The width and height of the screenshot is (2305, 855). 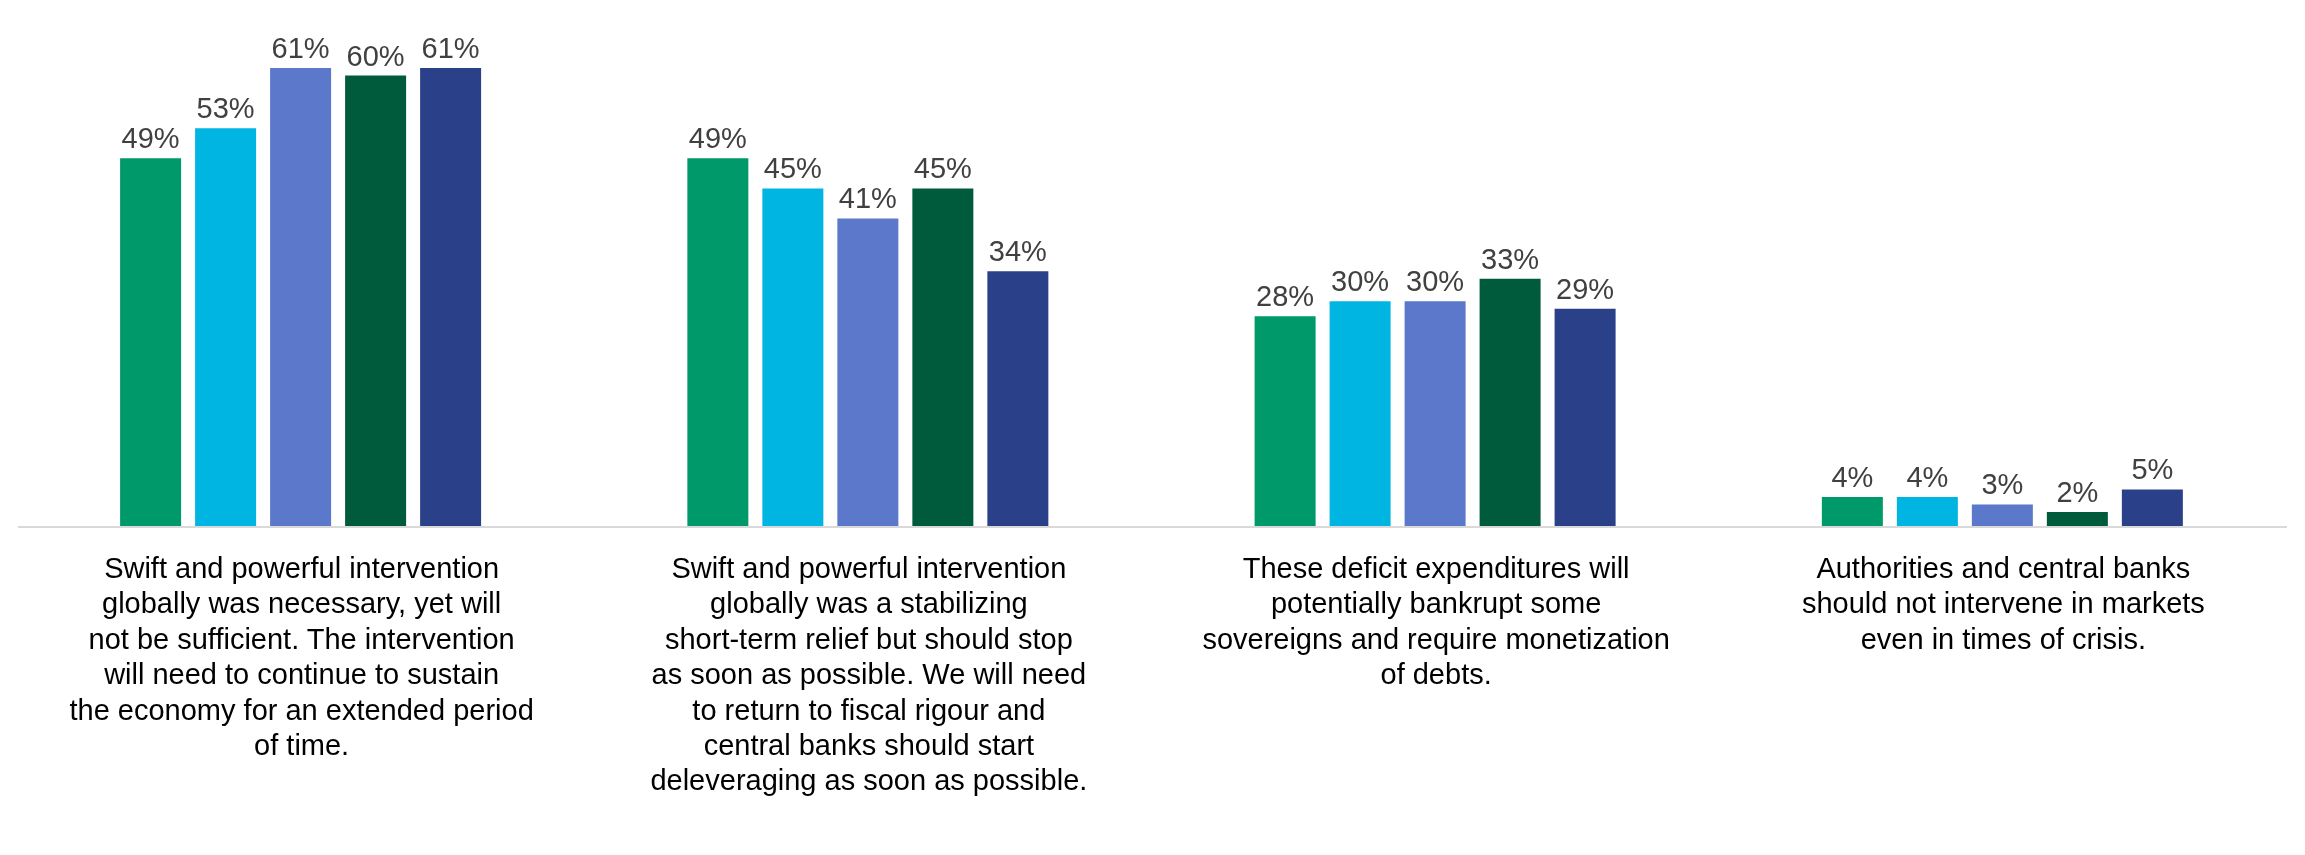 I want to click on data-label: 29%, so click(x=1585, y=288).